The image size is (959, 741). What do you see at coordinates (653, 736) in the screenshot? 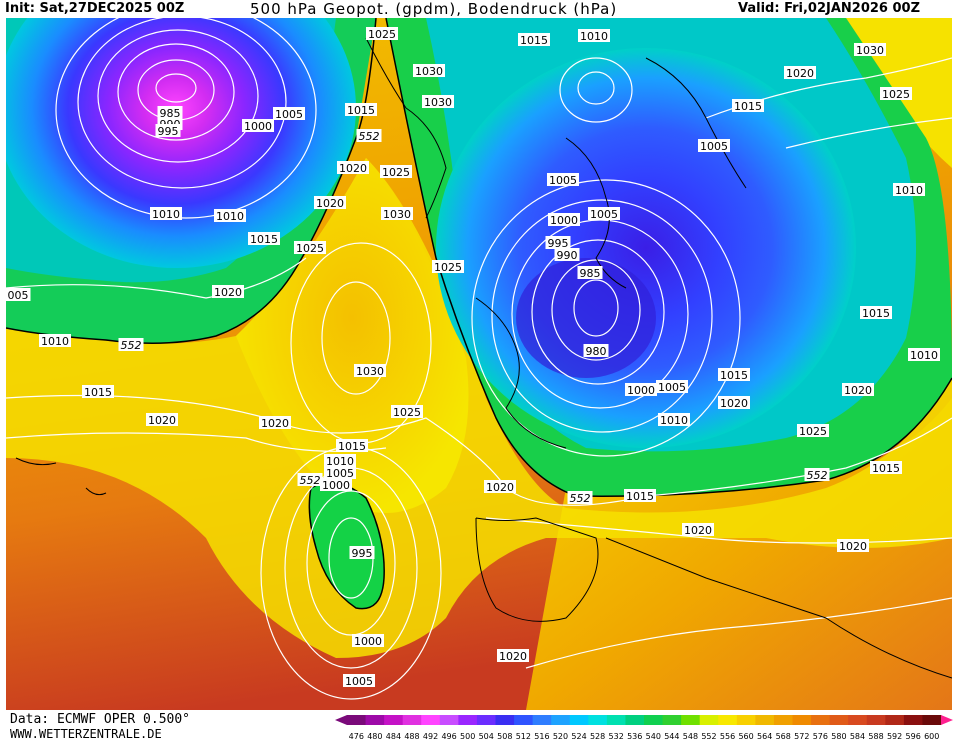
I see `scale-tick-label: 540` at bounding box center [653, 736].